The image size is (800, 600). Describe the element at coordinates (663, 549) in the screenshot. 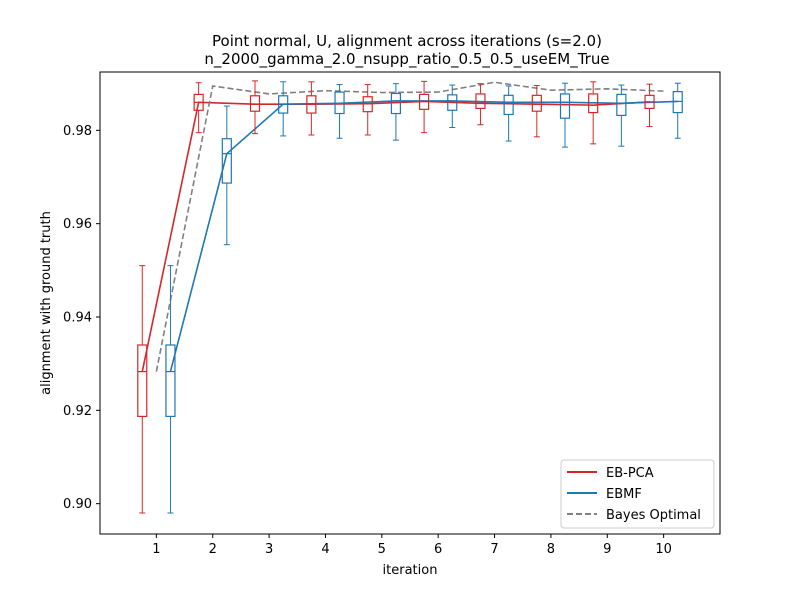

I see `x-tick-label: 10` at that location.